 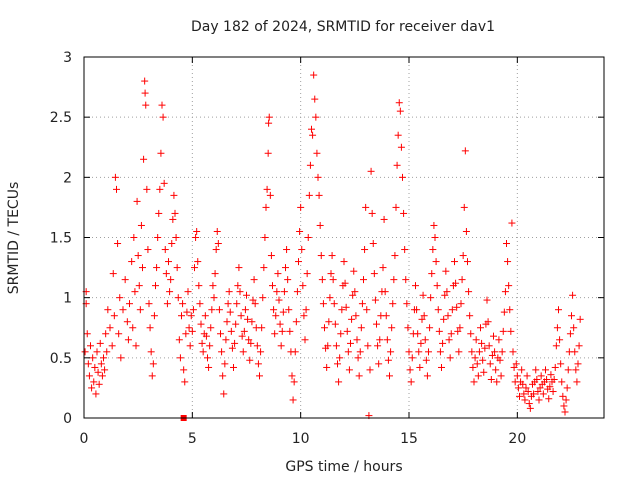 I want to click on x-tick-label-0: 0, so click(x=84, y=439).